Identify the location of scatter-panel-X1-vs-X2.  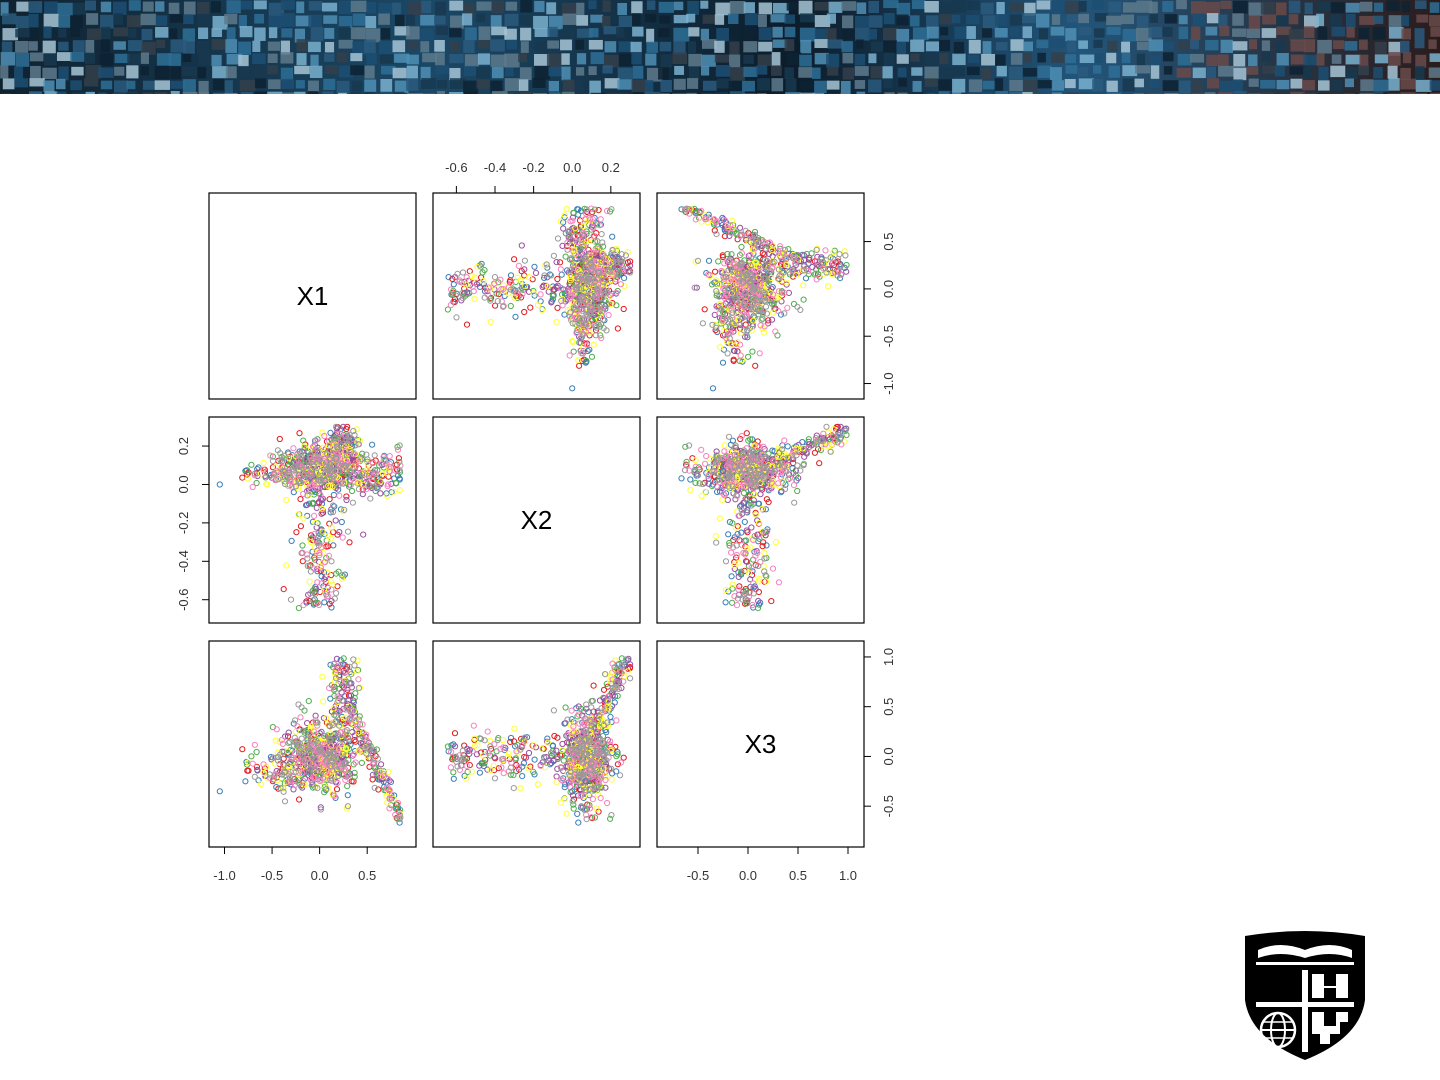
(539, 298).